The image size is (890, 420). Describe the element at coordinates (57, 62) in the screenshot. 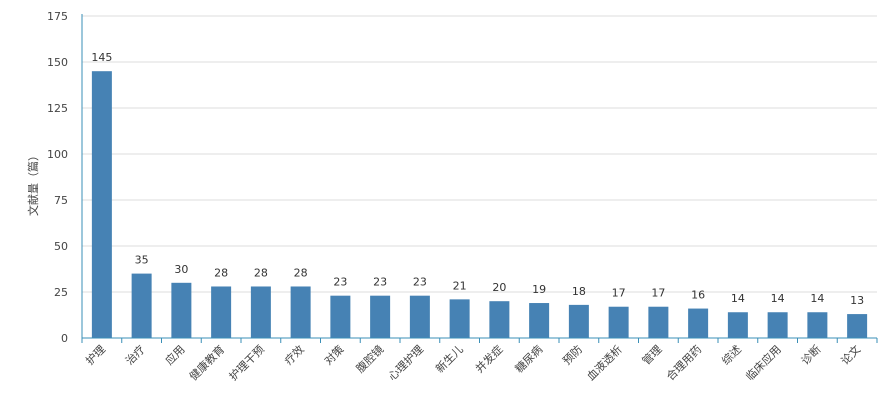

I see `y-tick-label: 150` at that location.